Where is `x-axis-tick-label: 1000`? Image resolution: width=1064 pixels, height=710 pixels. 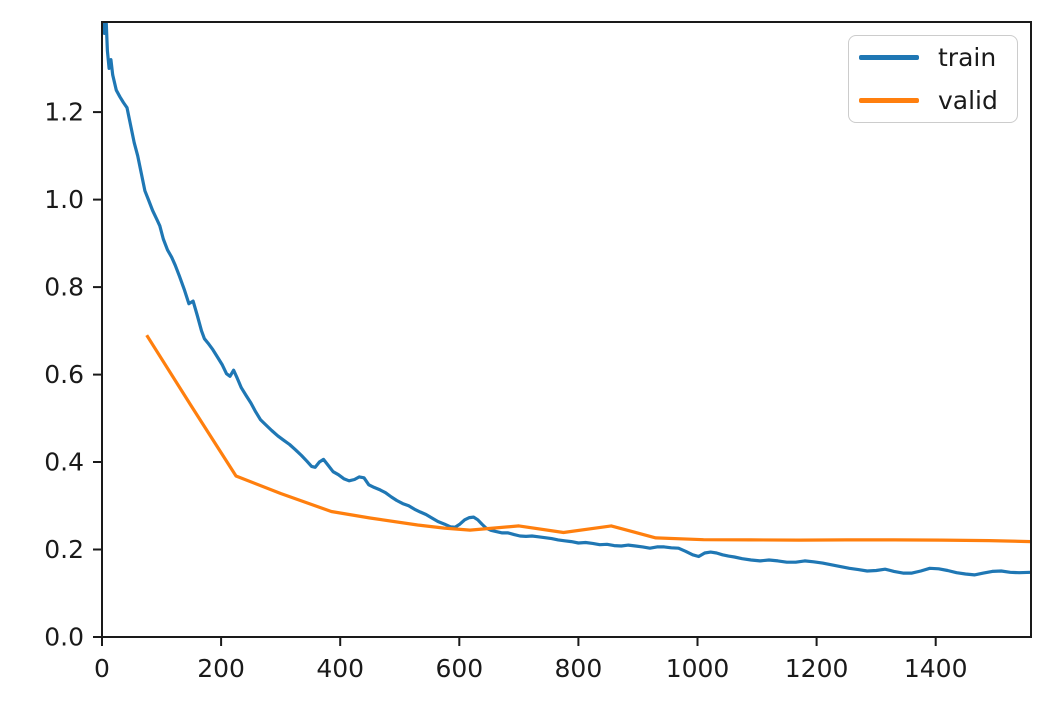
x-axis-tick-label: 1000 is located at coordinates (698, 668).